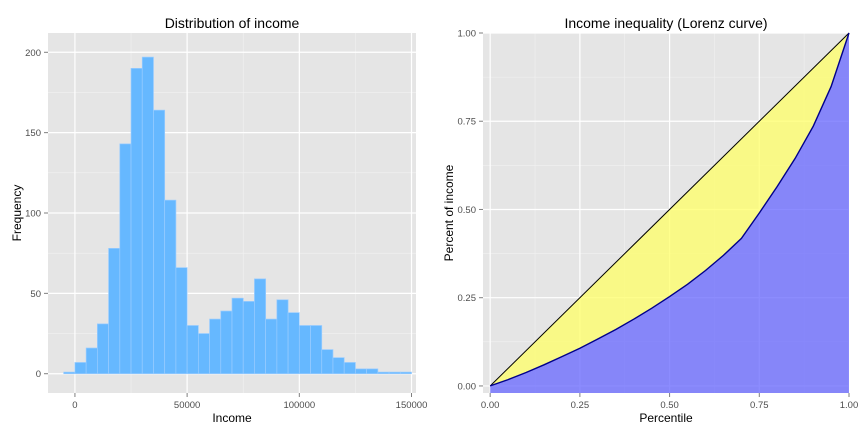 Image resolution: width=864 pixels, height=432 pixels. What do you see at coordinates (467, 34) in the screenshot?
I see `y-tick-label: 1.00` at bounding box center [467, 34].